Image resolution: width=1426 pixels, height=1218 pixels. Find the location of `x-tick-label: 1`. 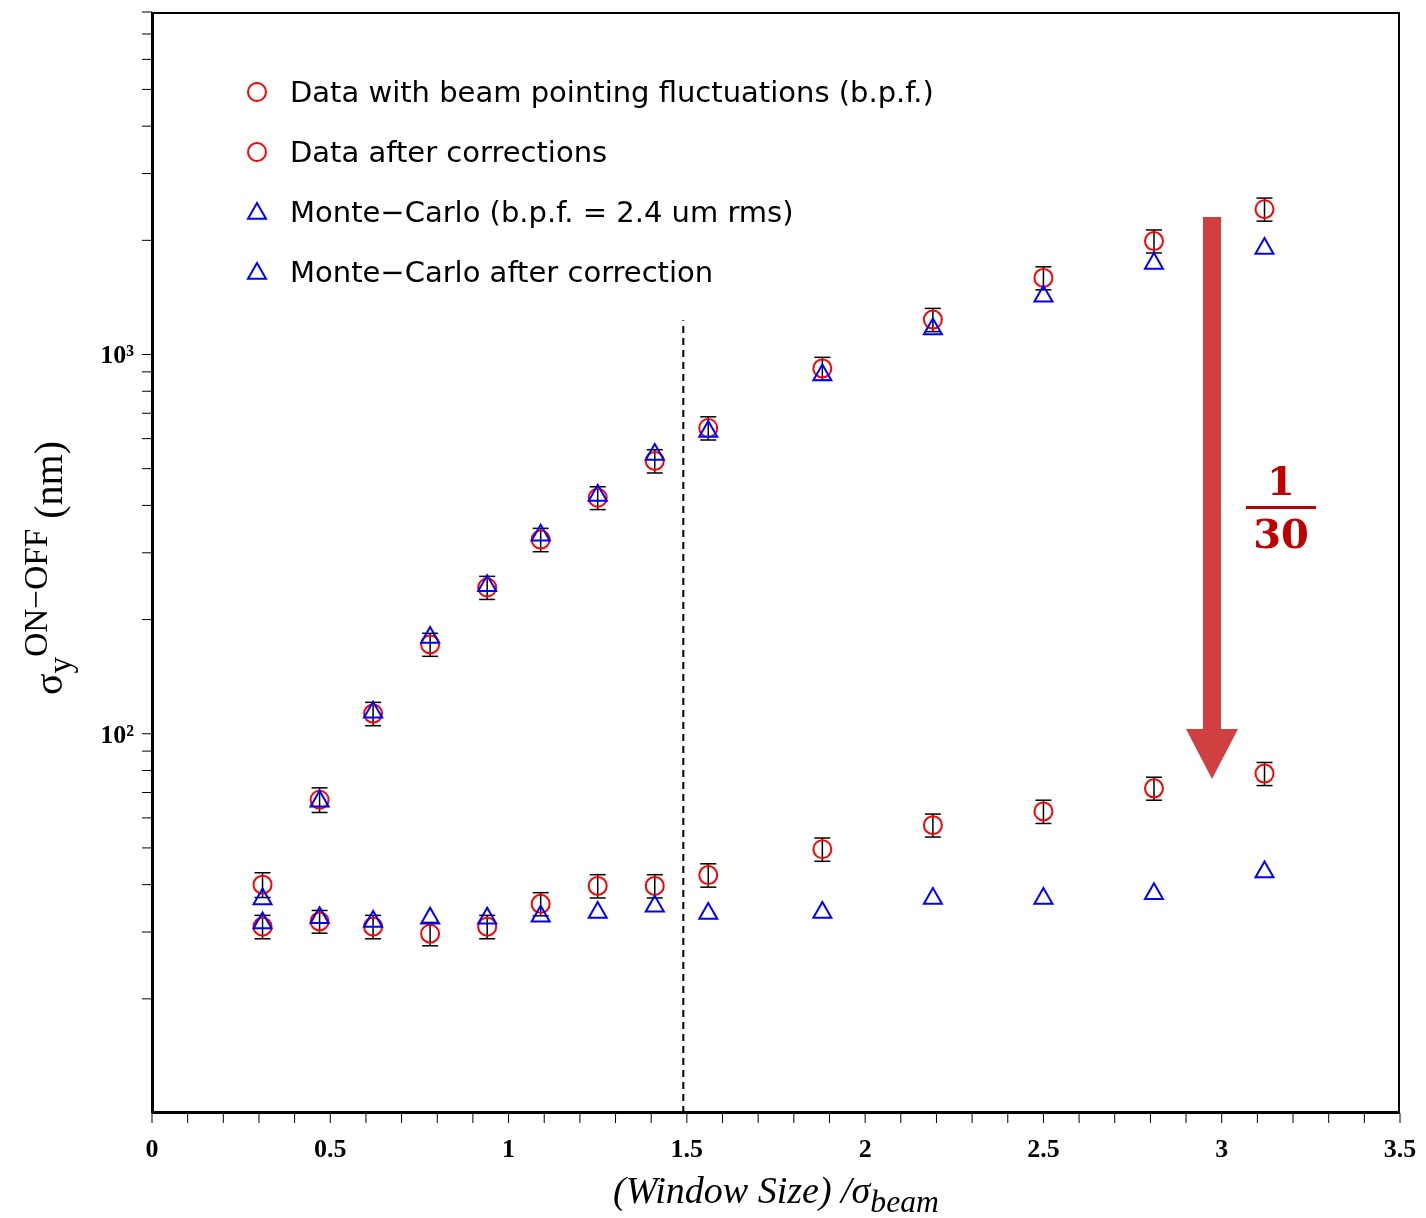

x-tick-label: 1 is located at coordinates (509, 1148).